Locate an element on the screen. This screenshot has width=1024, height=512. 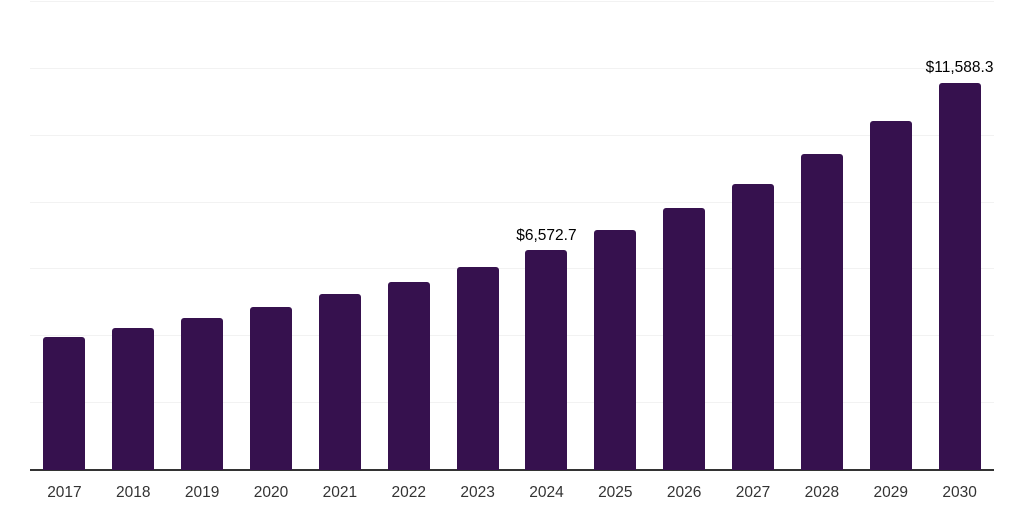
x-tick-label: 2017 is located at coordinates (64, 492).